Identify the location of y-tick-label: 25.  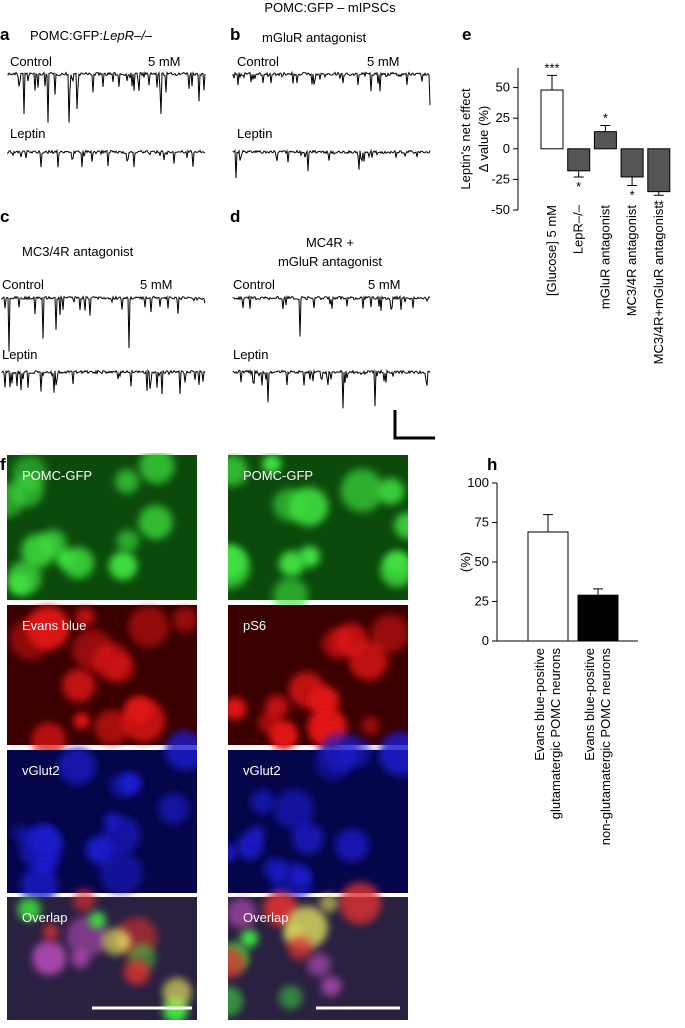
(503, 117).